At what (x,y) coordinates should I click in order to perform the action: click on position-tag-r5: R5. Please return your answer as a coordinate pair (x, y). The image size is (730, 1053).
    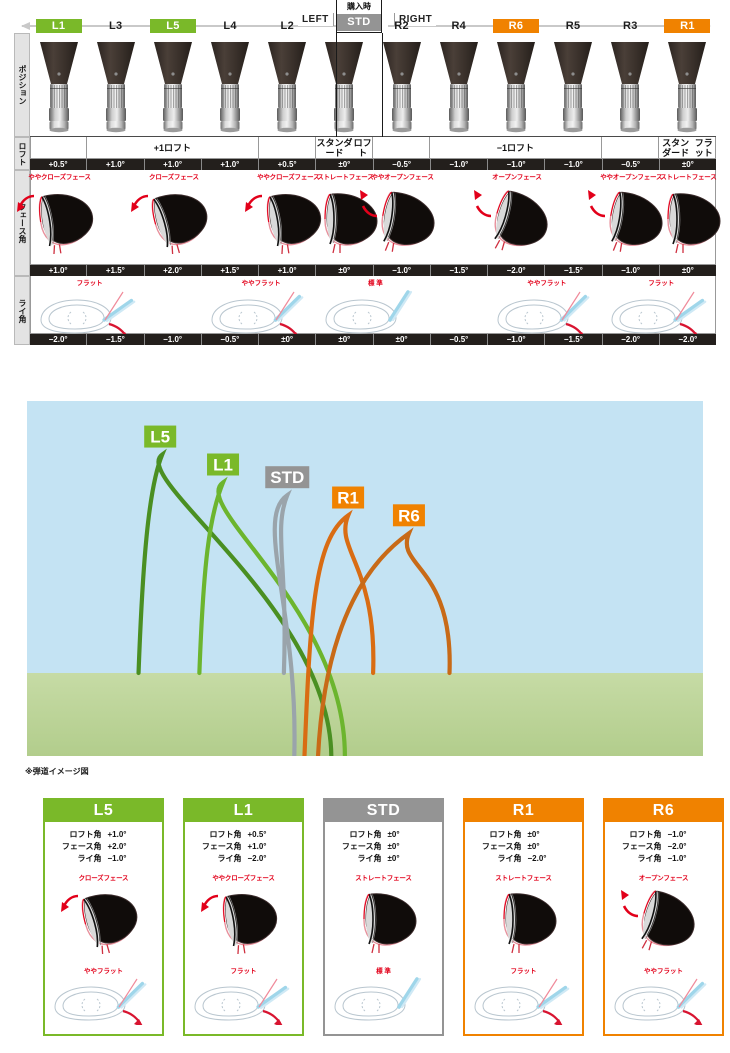
    Looking at the image, I should click on (573, 22).